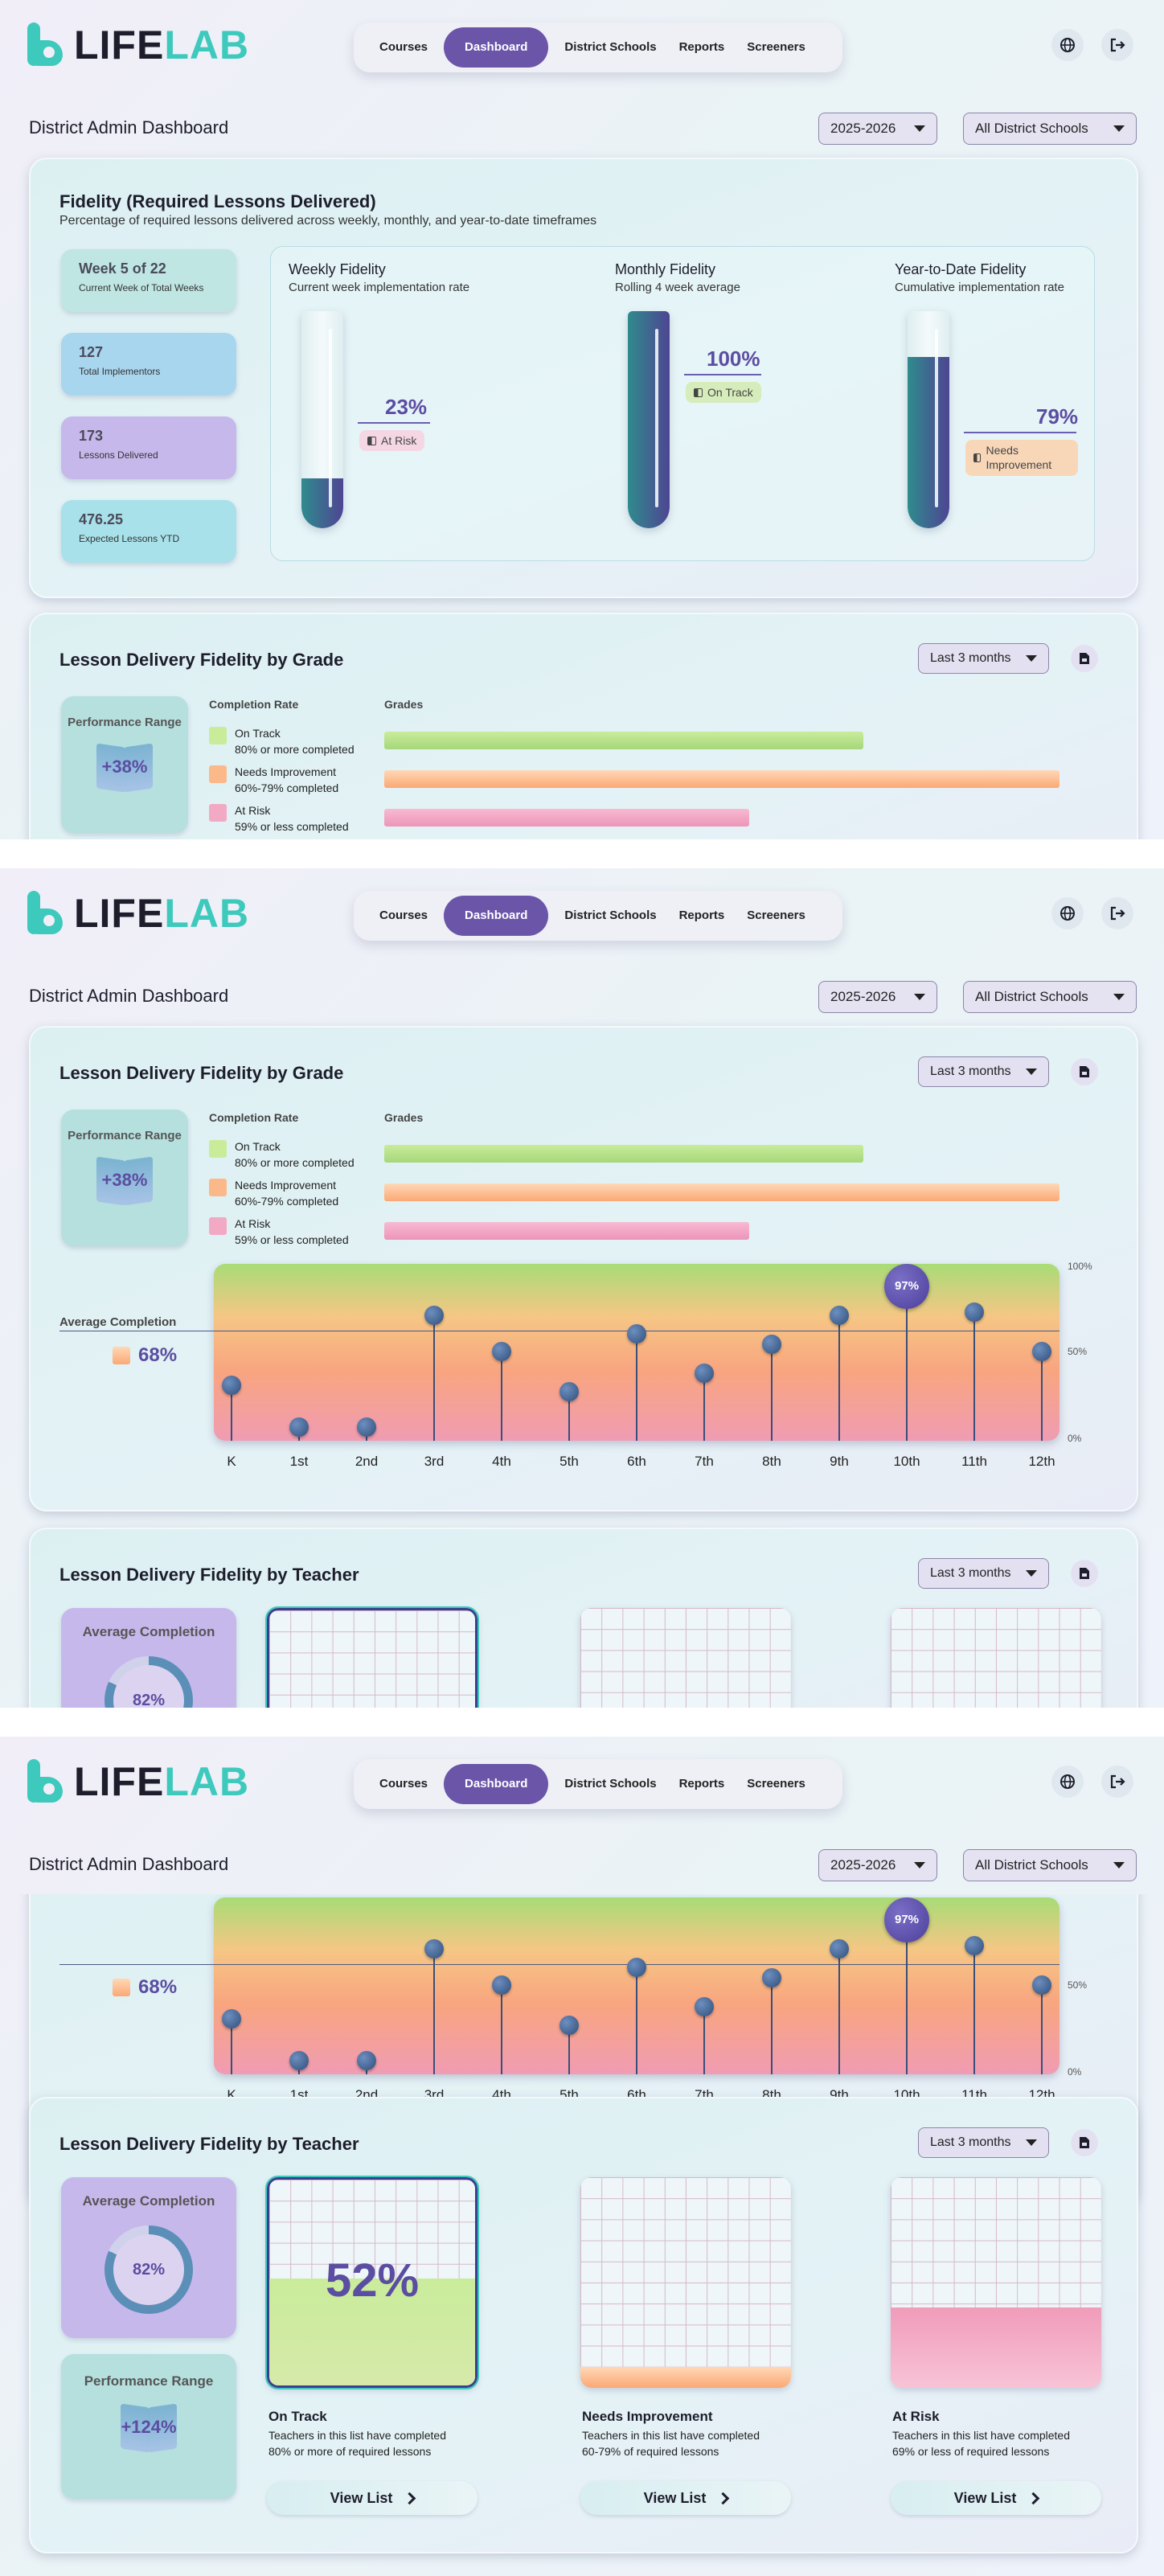  Describe the element at coordinates (372, 1657) in the screenshot. I see `on-track-waffle` at that location.